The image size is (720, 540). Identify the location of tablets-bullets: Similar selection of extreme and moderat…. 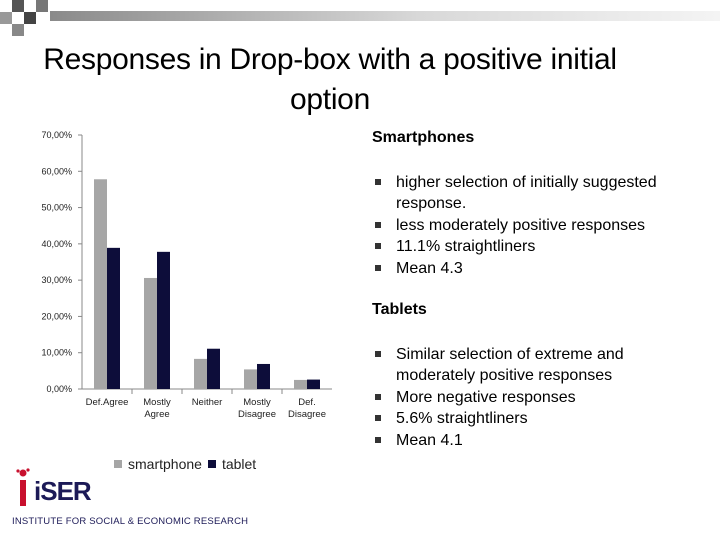
(537, 398).